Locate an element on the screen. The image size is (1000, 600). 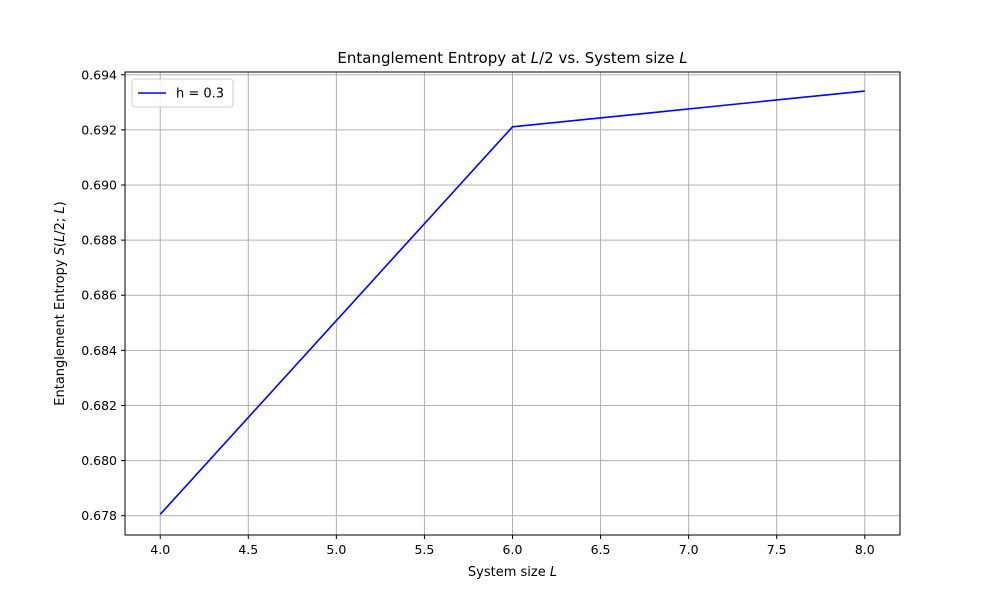
x-axis-label: System size L is located at coordinates (512, 572).